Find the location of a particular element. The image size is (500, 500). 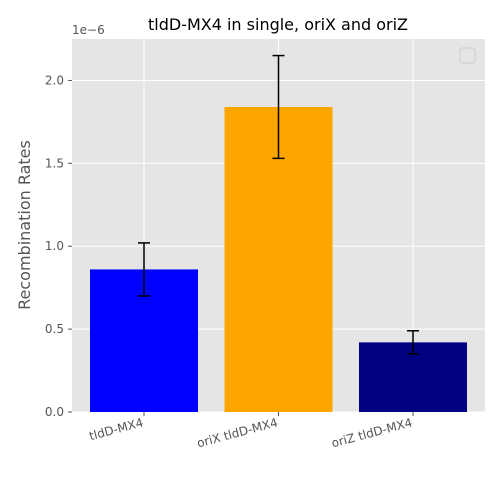

x-tick-label: tldD-MX4 is located at coordinates (116, 429).